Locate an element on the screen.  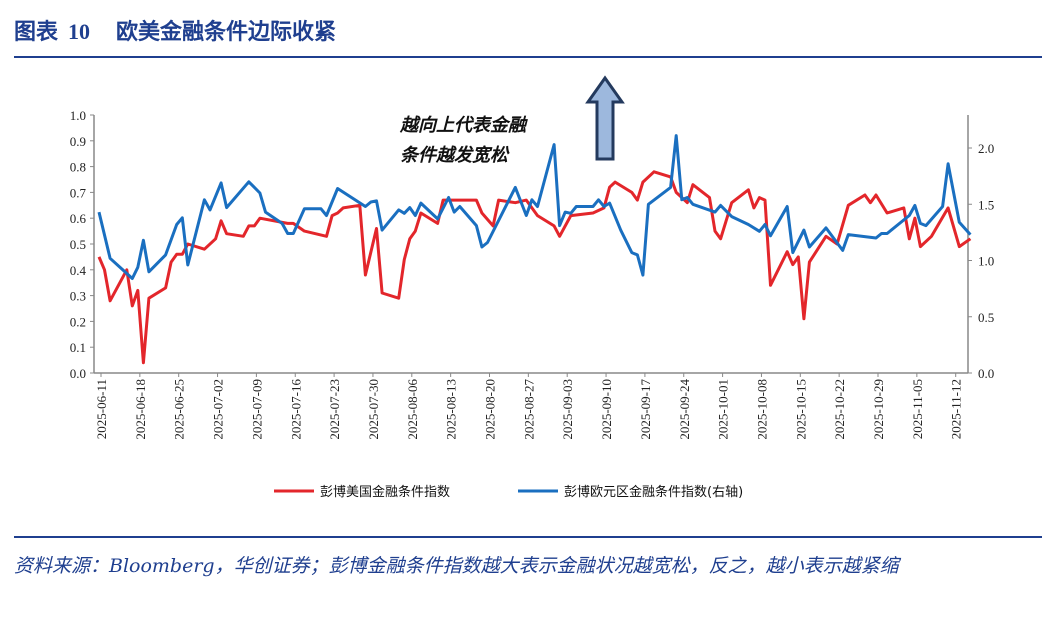
x-tick-label: 2025-06-18 is located at coordinates (140, 409).